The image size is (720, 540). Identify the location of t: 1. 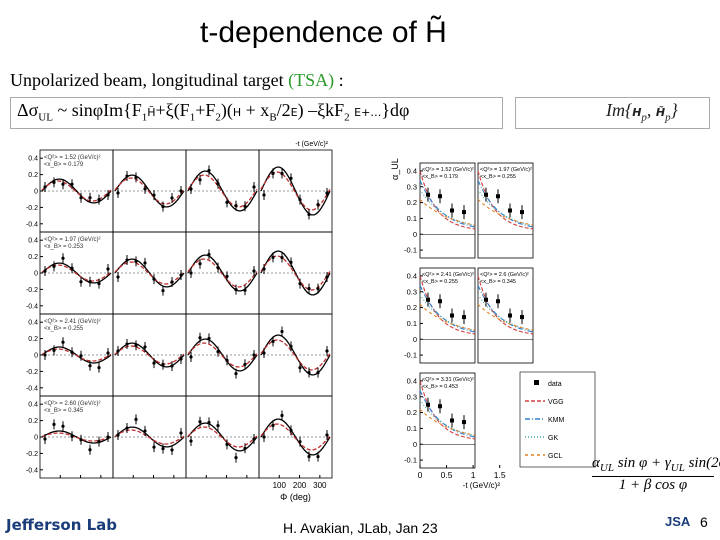
(144, 117).